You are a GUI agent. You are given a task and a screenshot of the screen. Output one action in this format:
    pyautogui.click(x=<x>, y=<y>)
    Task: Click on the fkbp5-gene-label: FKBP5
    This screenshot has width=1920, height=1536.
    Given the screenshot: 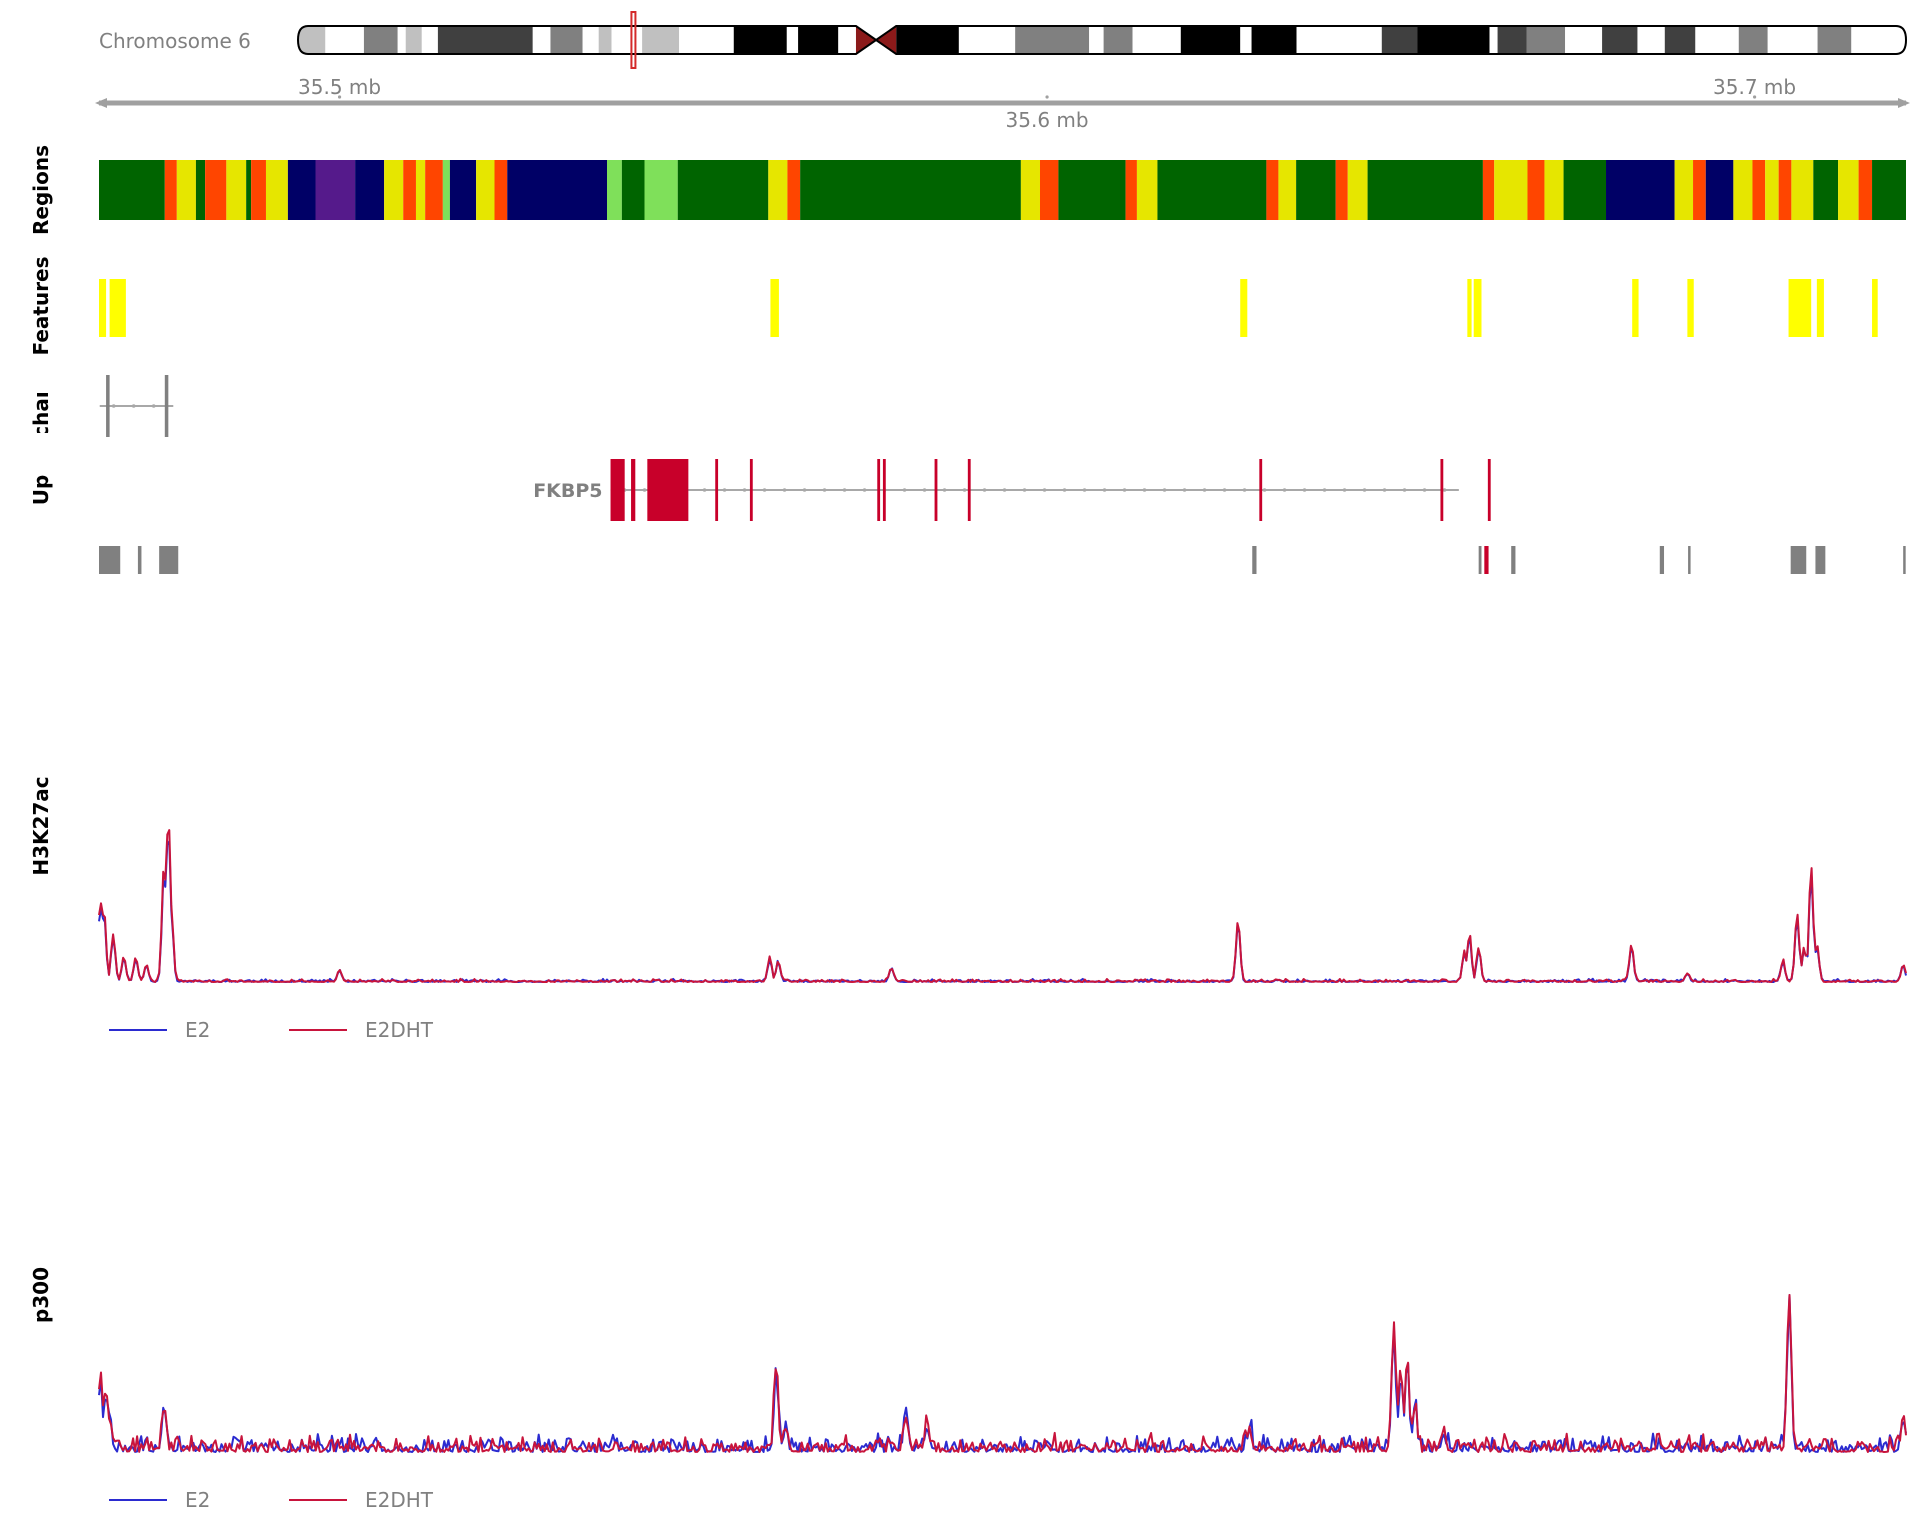 What is the action you would take?
    pyautogui.click(x=567, y=491)
    